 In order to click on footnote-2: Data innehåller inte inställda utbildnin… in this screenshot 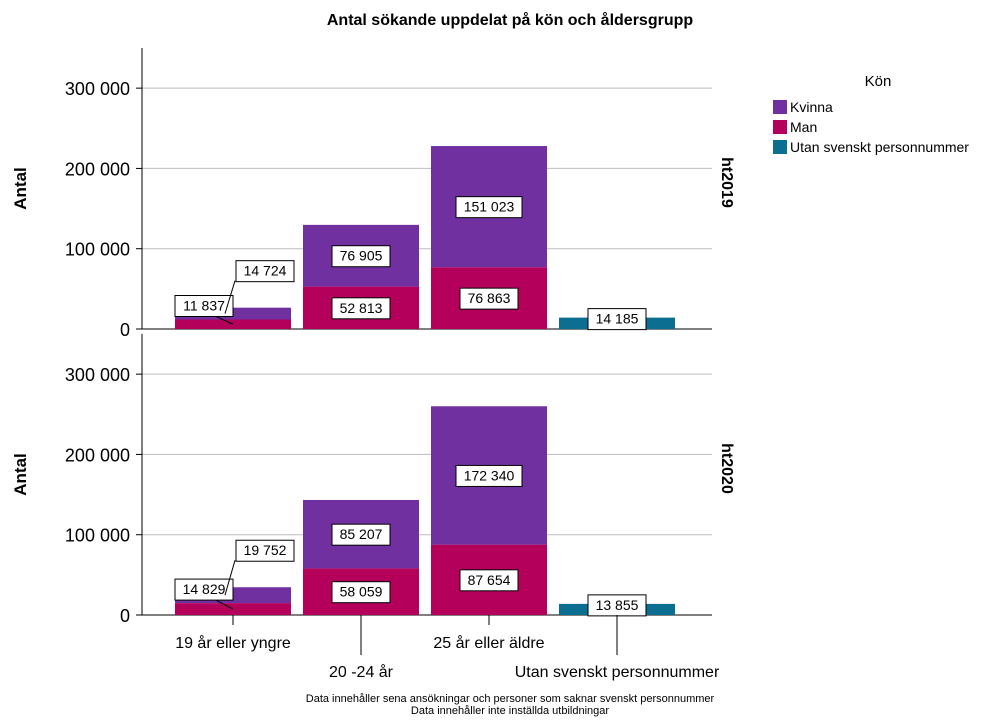, I will do `click(510, 711)`.